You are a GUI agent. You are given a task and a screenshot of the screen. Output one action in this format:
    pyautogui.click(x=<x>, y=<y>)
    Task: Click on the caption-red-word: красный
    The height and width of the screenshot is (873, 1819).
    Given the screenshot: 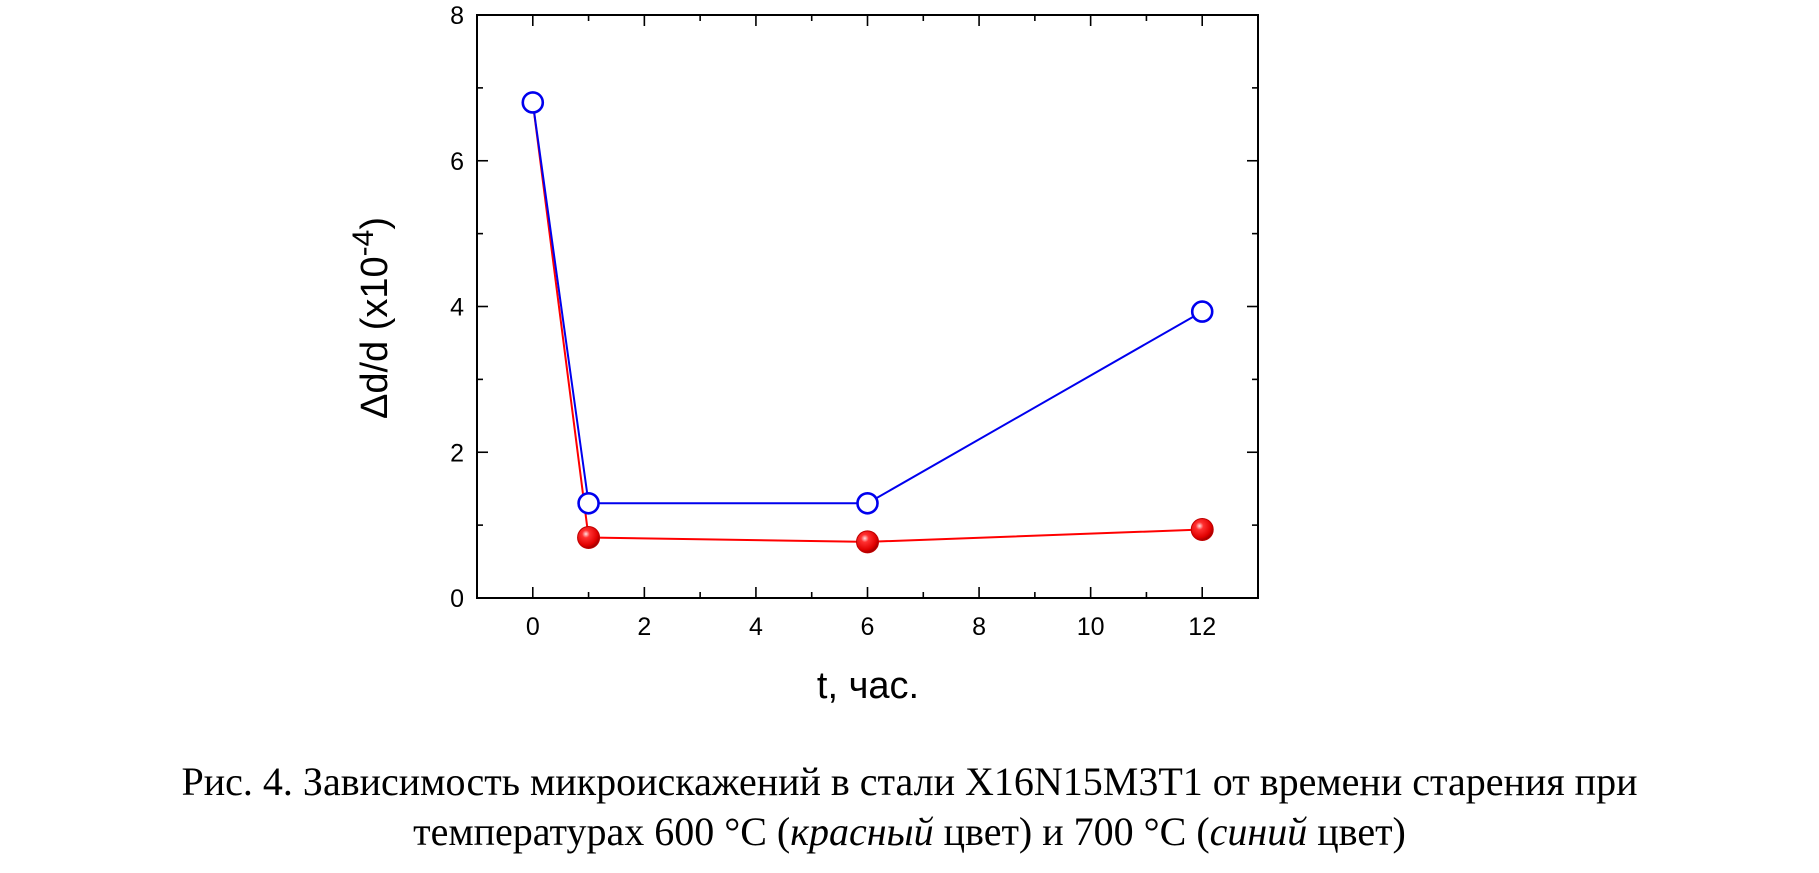 What is the action you would take?
    pyautogui.click(x=862, y=831)
    